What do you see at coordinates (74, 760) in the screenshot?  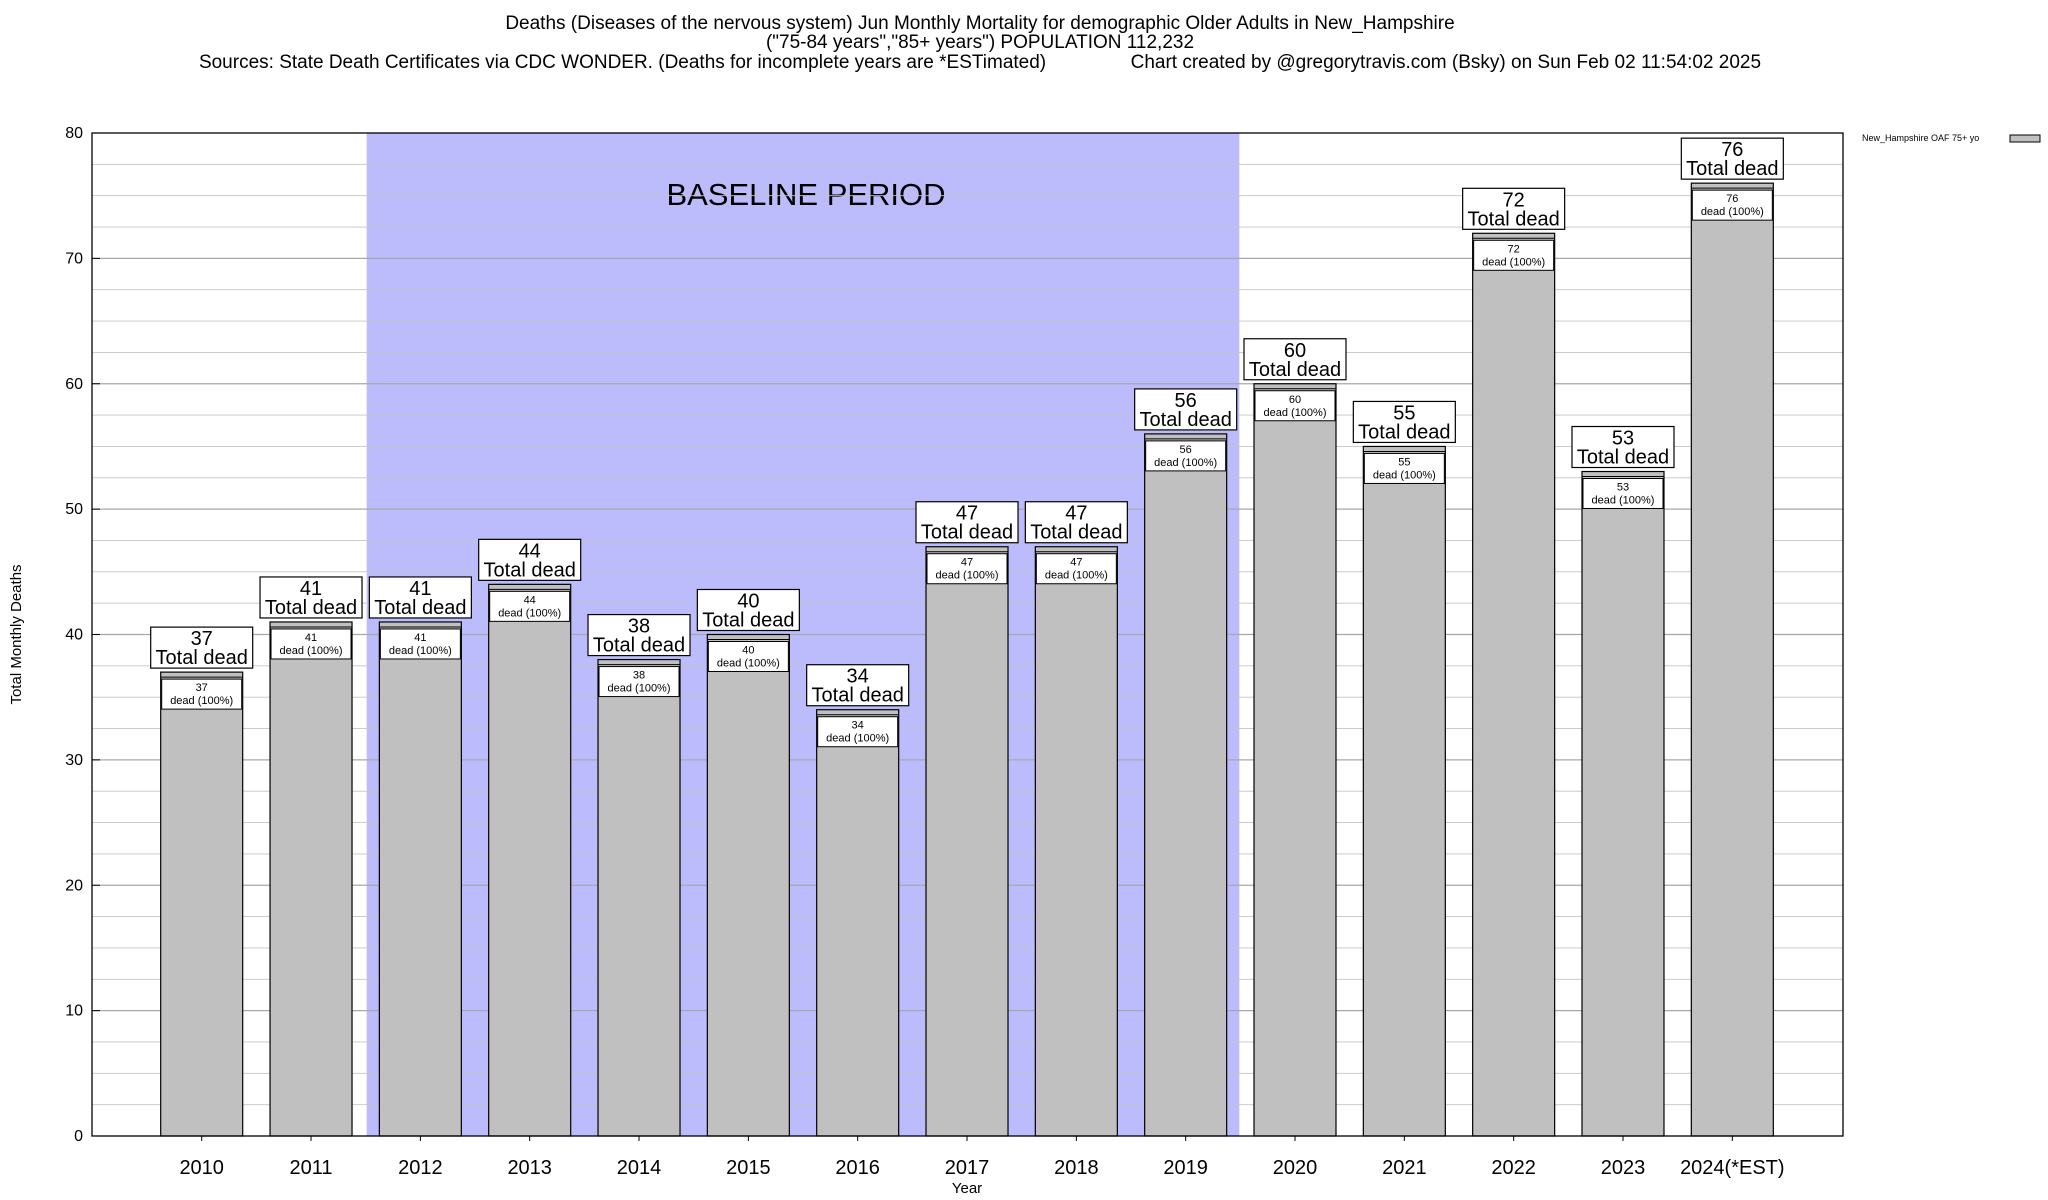 I see `y-tick-label: 30` at bounding box center [74, 760].